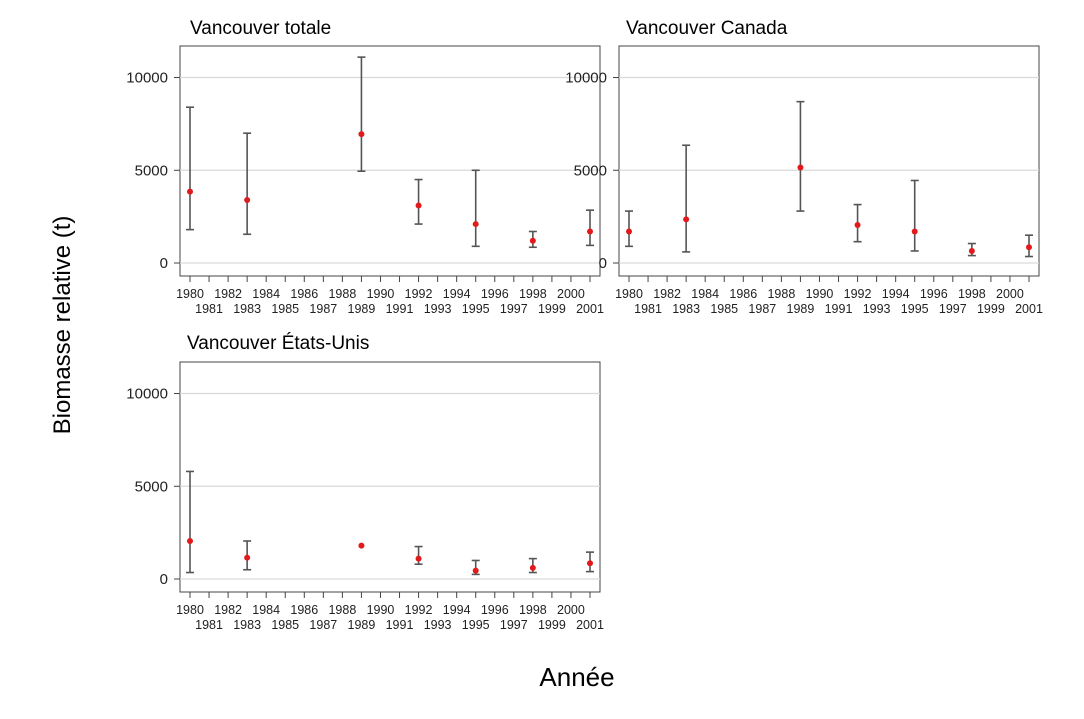 Image resolution: width=1084 pixels, height=719 pixels. I want to click on panel-title: Vancouver États-Unis, so click(278, 343).